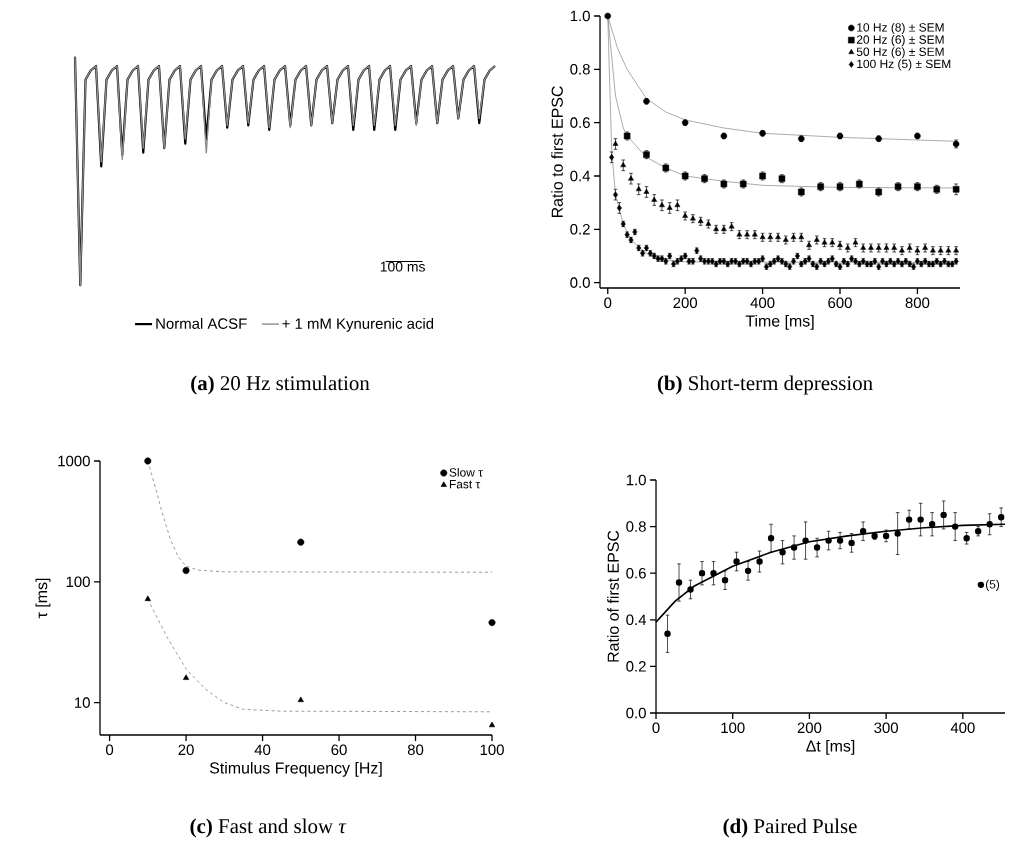 The height and width of the screenshot is (851, 1011). What do you see at coordinates (262, 750) in the screenshot?
I see `x-tick-label: 40` at bounding box center [262, 750].